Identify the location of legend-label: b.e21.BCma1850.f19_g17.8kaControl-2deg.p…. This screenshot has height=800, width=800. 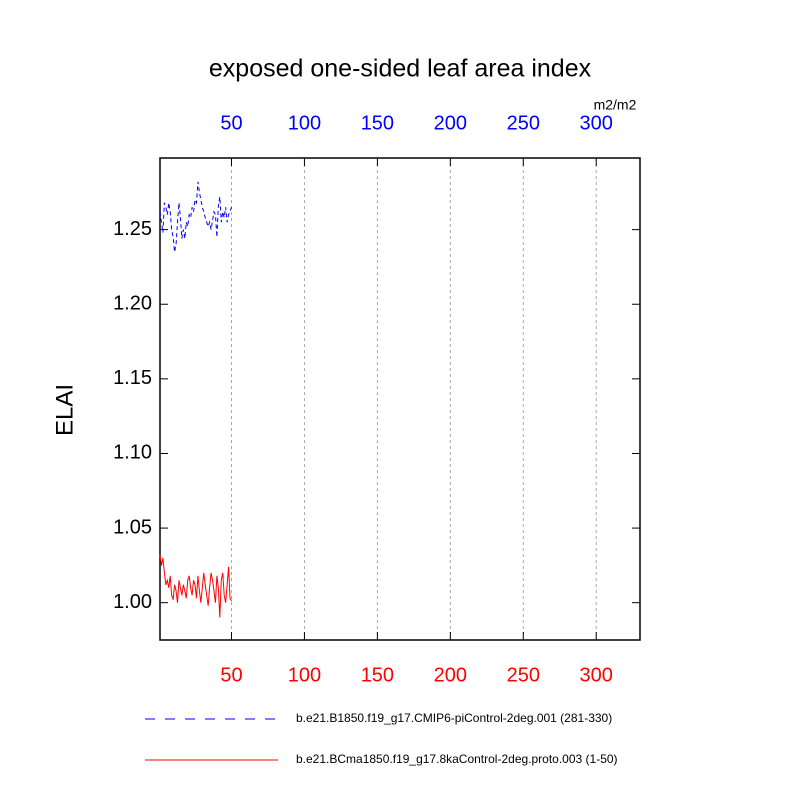
(457, 759).